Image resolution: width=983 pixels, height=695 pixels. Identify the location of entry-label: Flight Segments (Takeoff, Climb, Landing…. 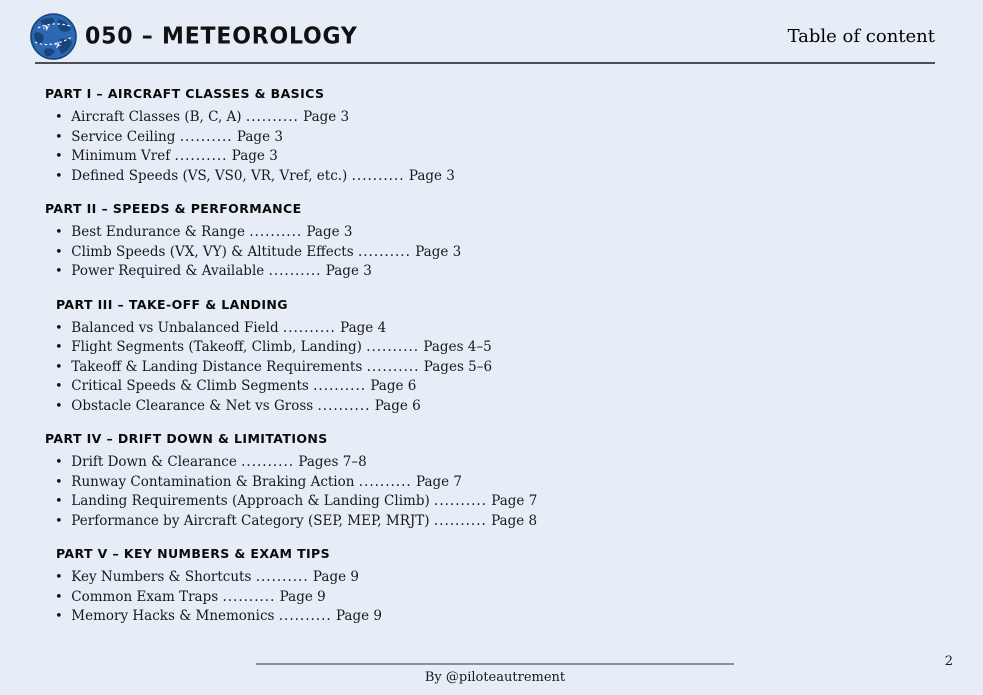
(216, 347).